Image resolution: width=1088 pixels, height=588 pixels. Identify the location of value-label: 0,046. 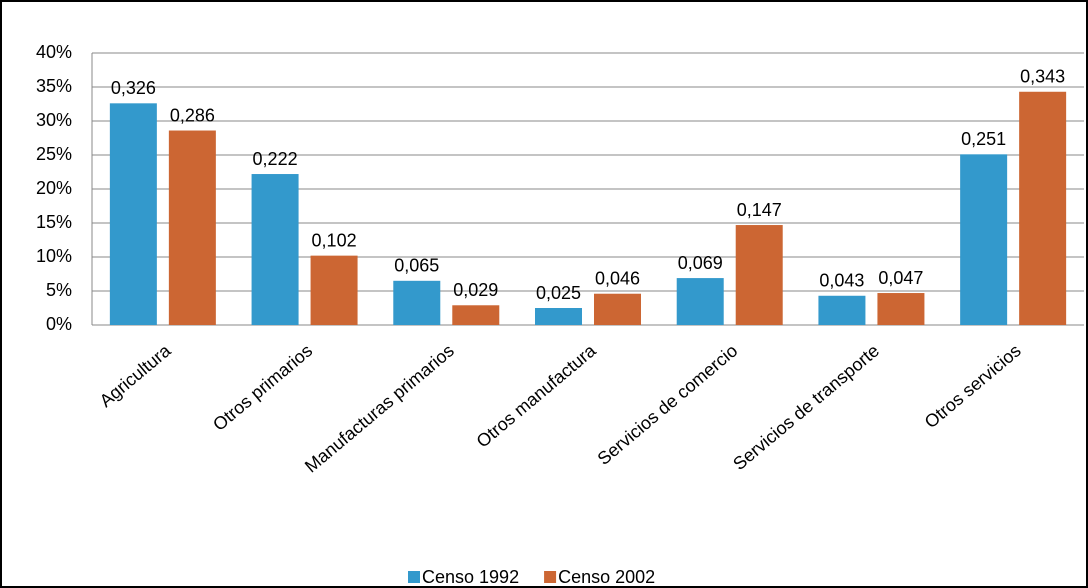
(617, 278).